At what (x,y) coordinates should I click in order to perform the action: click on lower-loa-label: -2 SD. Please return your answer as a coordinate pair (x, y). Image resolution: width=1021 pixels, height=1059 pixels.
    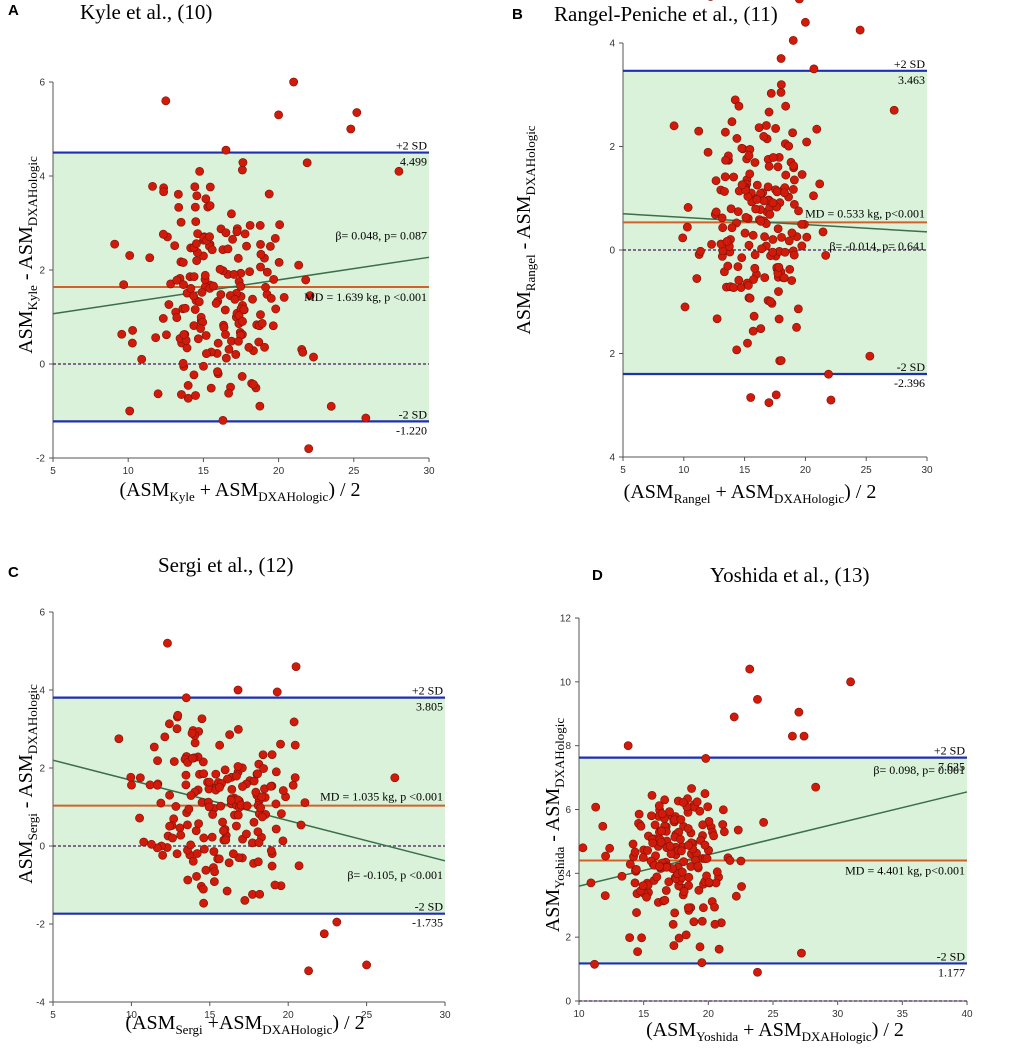
    Looking at the image, I should click on (429, 907).